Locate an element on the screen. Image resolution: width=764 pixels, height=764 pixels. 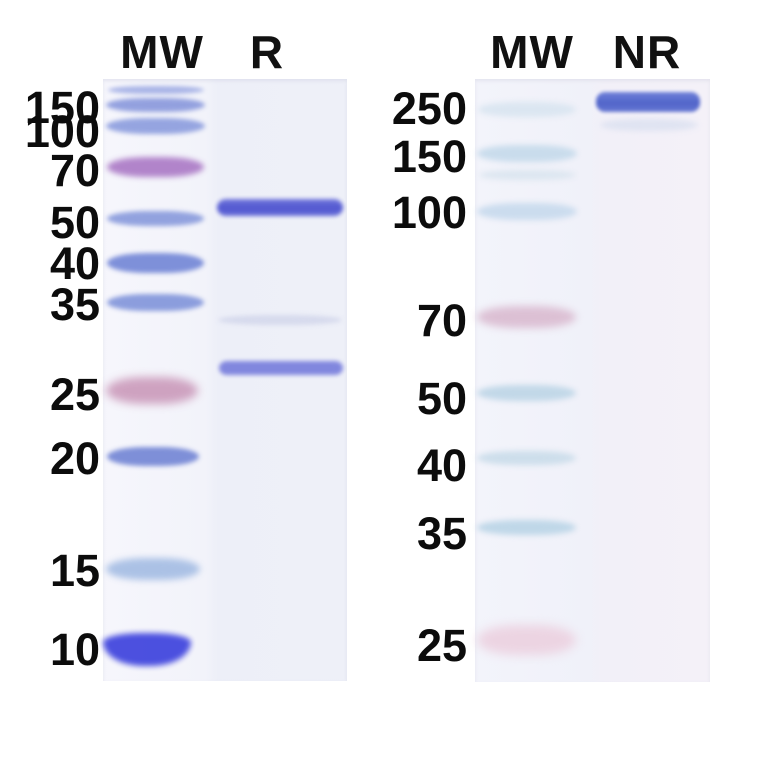
right-mw-label-25: 25 is located at coordinates (441, 645).